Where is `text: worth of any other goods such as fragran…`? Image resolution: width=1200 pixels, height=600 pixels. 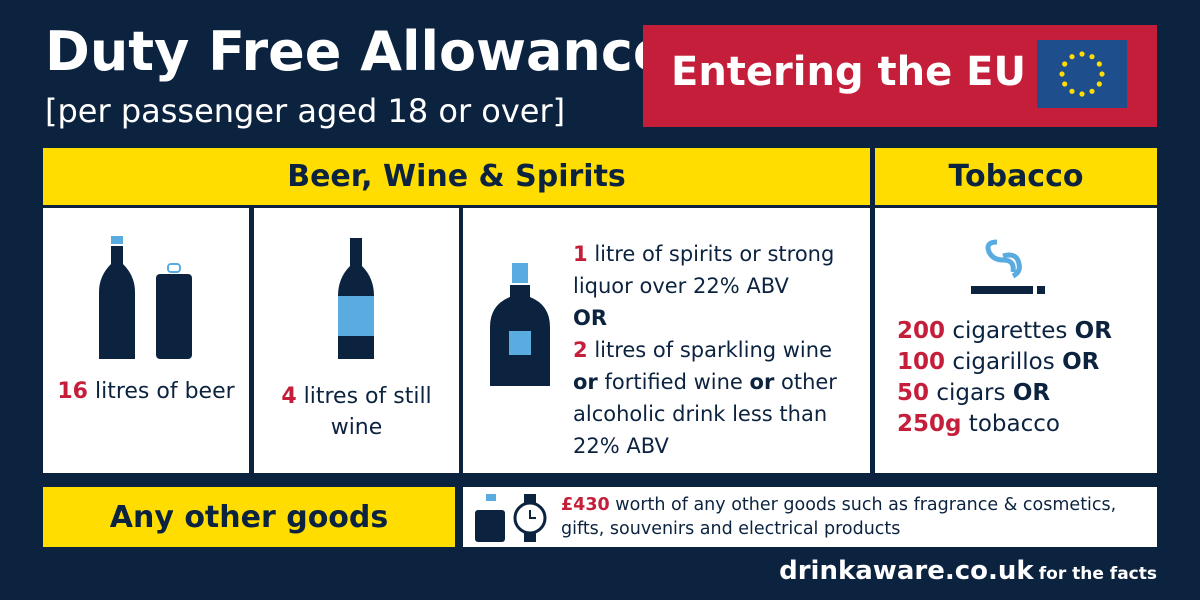
text: worth of any other goods such as fragran… is located at coordinates (839, 517).